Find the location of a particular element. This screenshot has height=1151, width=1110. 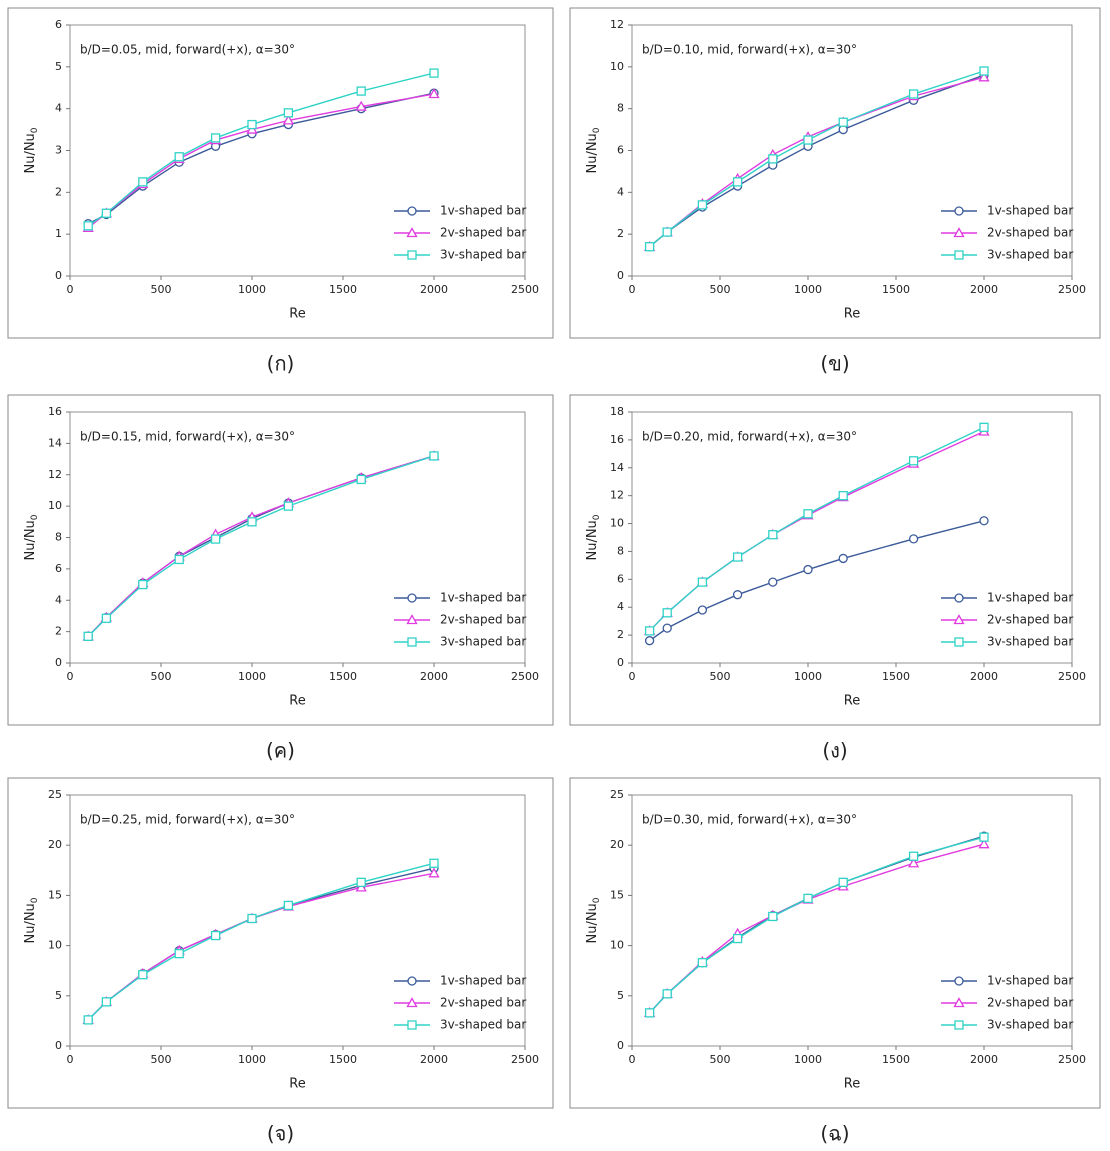

caption: (ก) is located at coordinates (281, 364).